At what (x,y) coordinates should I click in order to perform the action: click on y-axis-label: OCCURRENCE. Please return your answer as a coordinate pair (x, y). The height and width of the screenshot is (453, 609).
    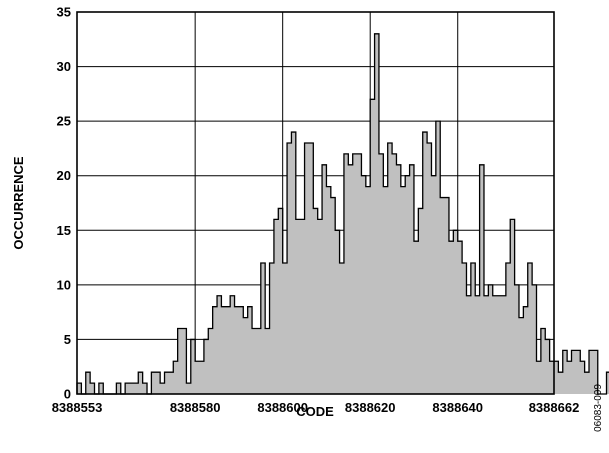
    Looking at the image, I should click on (18, 203).